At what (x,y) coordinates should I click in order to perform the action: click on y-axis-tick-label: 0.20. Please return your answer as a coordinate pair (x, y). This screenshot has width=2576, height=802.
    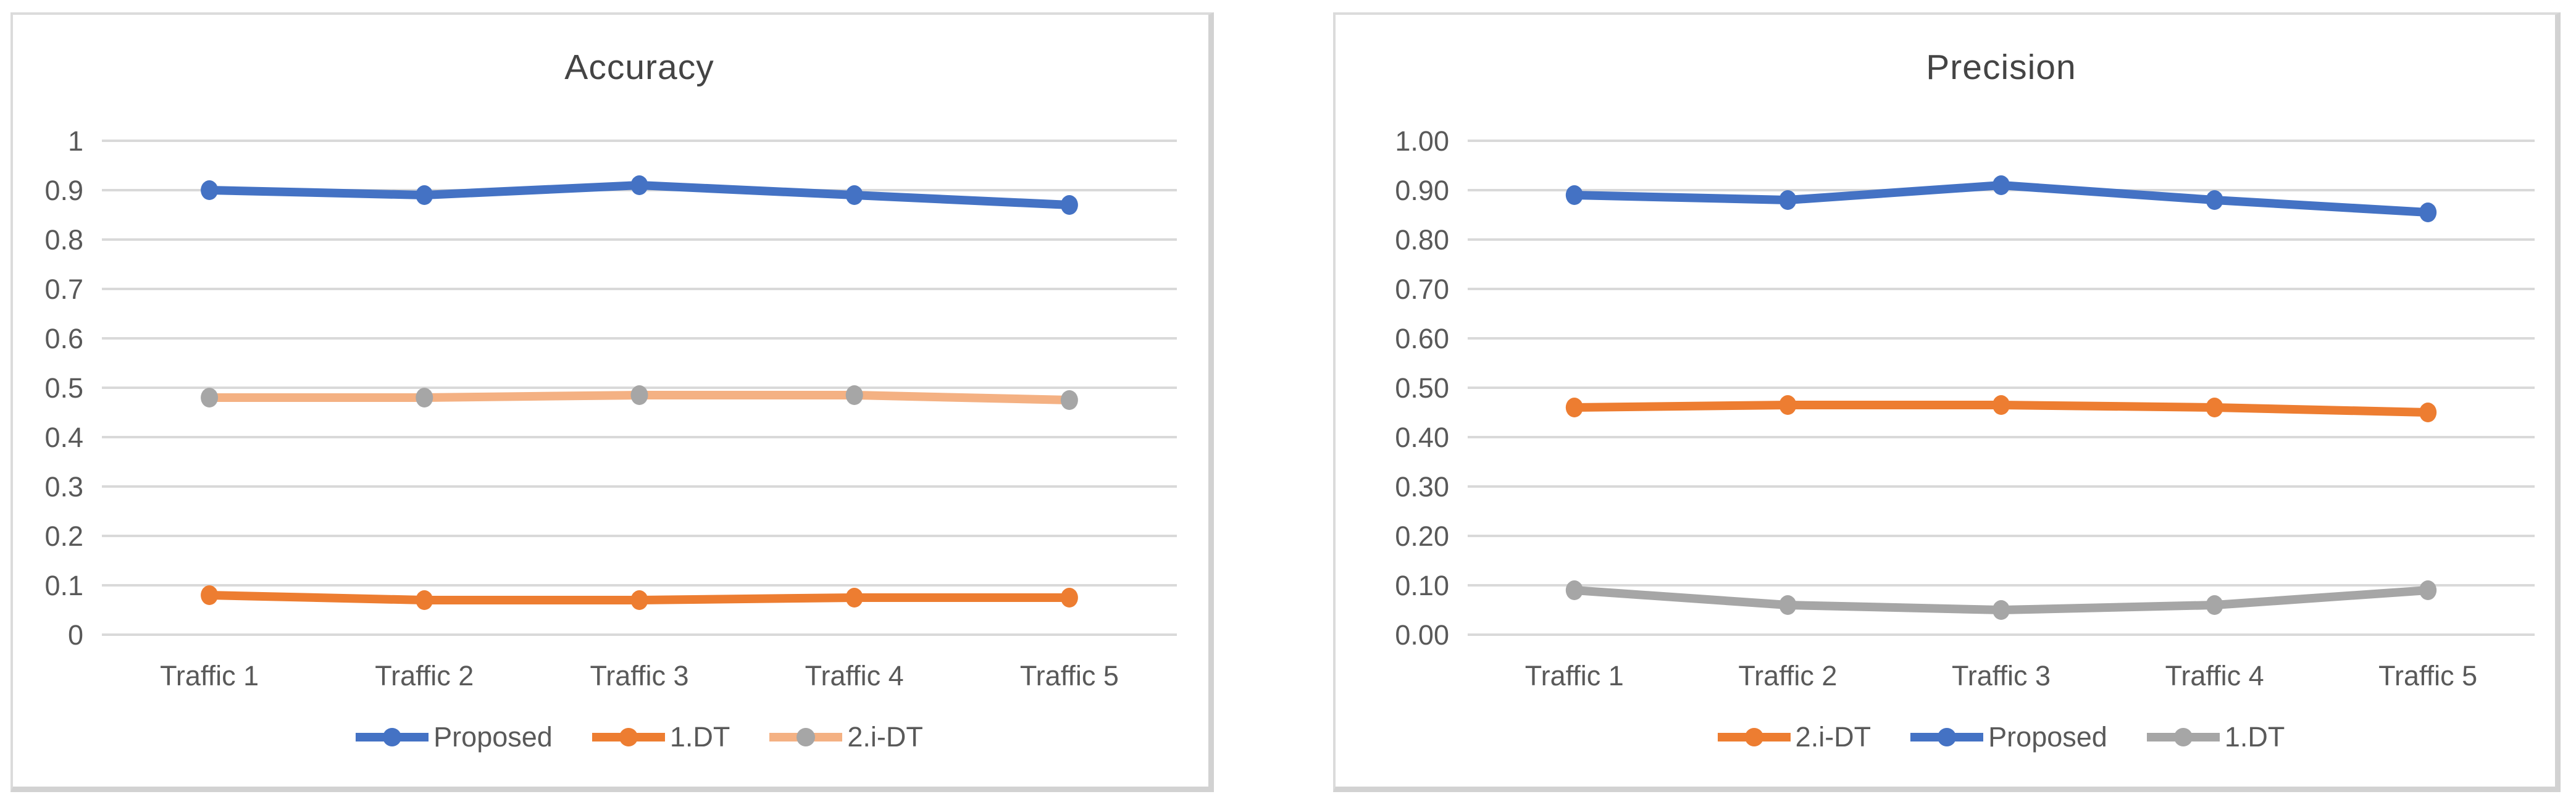
    Looking at the image, I should click on (1422, 536).